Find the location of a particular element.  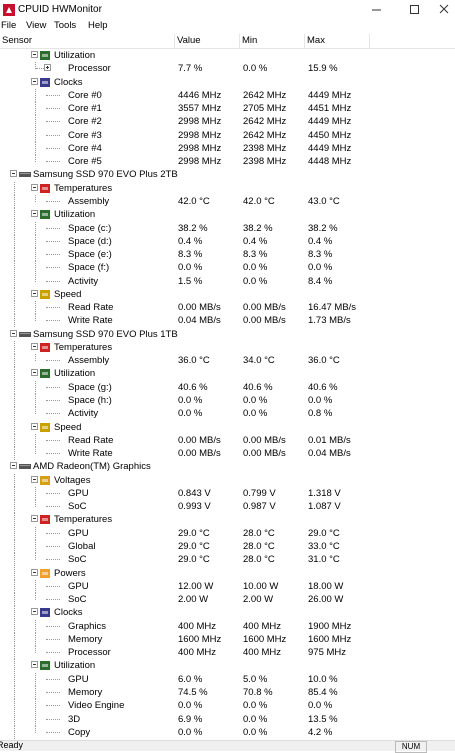

sensor-min: 0.4 % is located at coordinates (255, 241).